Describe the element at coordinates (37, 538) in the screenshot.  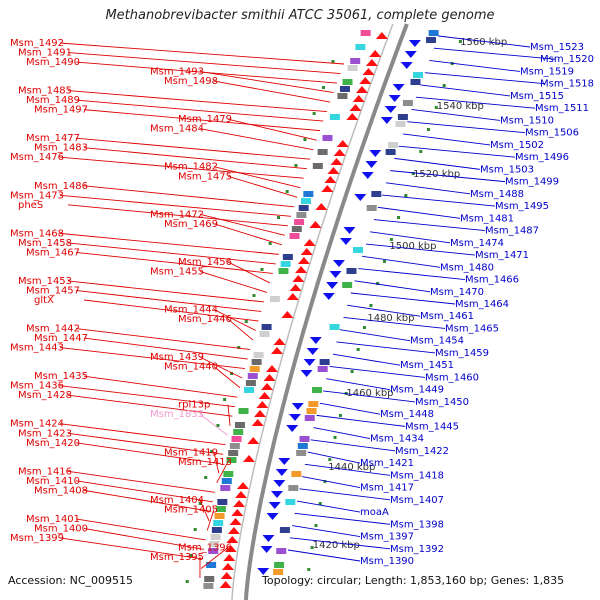
I see `left-gene-label: Msm_1399` at that location.